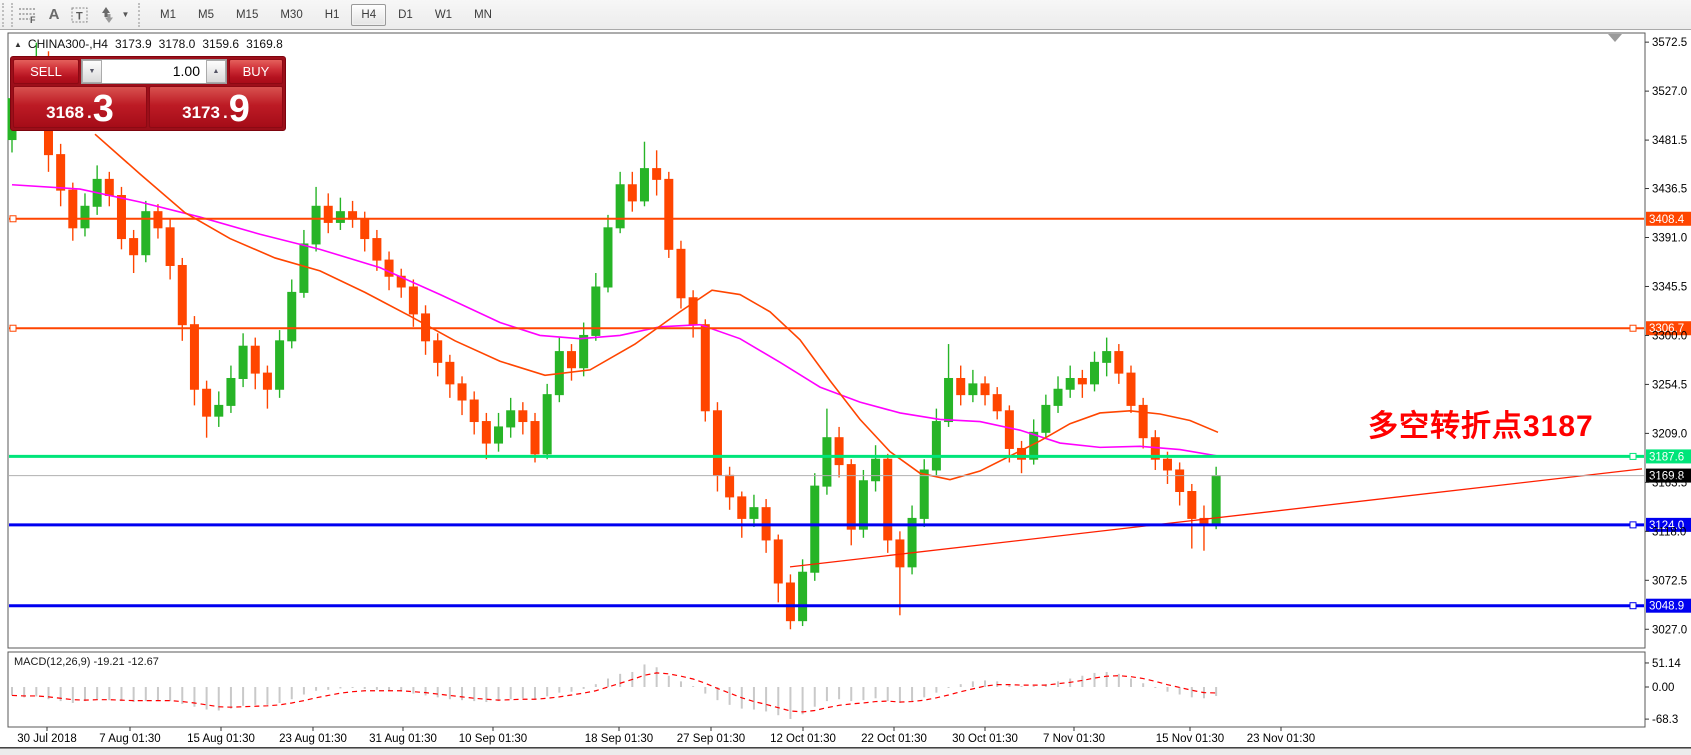 This screenshot has height=755, width=1691. Describe the element at coordinates (1663, 688) in the screenshot. I see `macd-tick-label: 0.00` at that location.